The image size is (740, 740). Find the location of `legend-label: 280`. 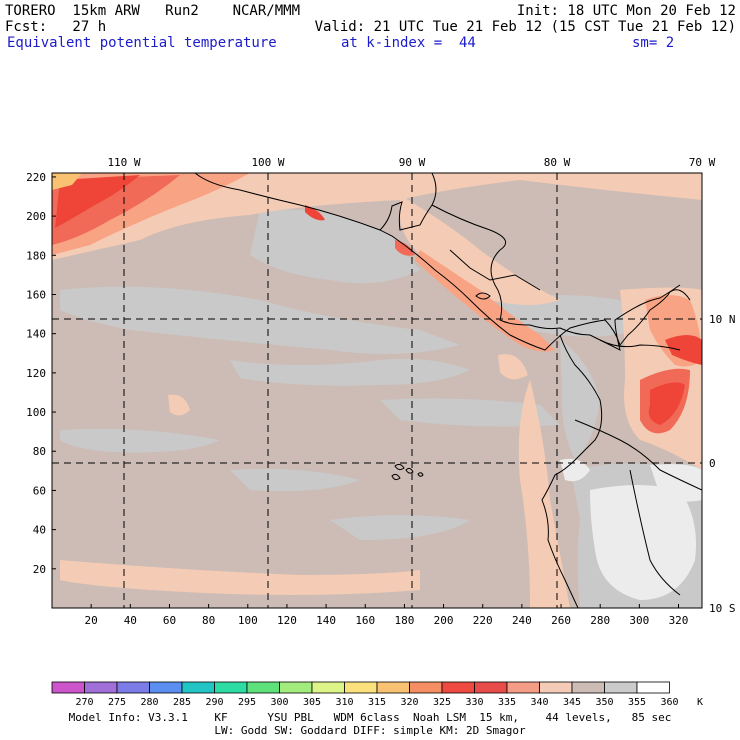

legend-label: 280 is located at coordinates (149, 702).